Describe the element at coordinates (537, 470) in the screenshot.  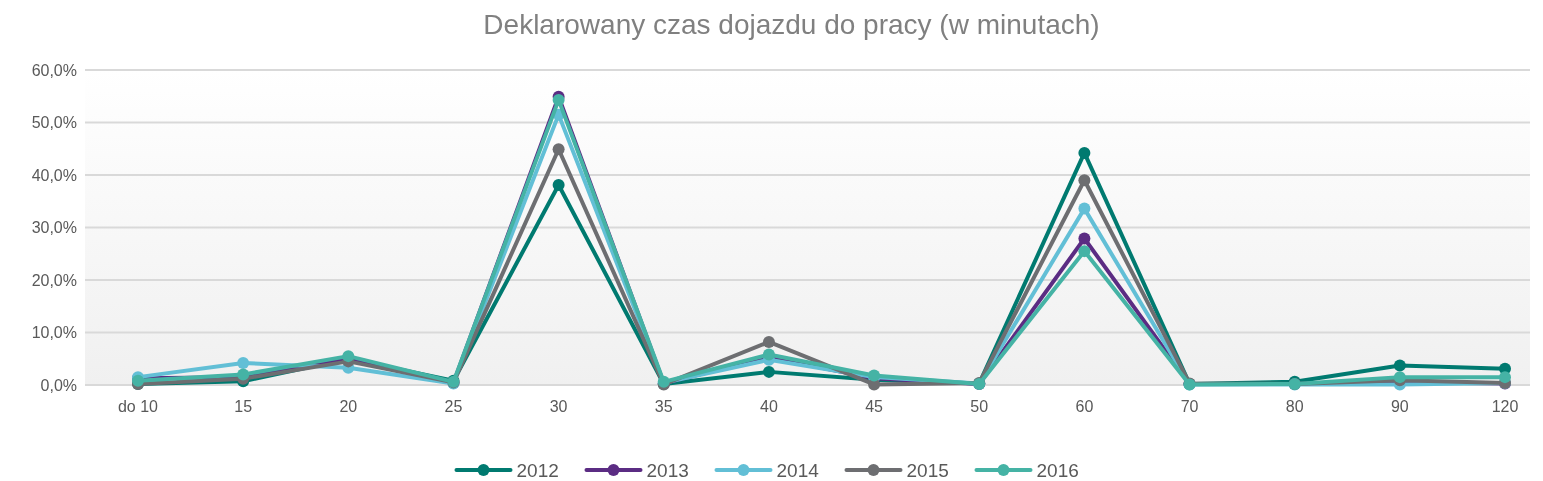
I see `legend-label: 2012` at that location.